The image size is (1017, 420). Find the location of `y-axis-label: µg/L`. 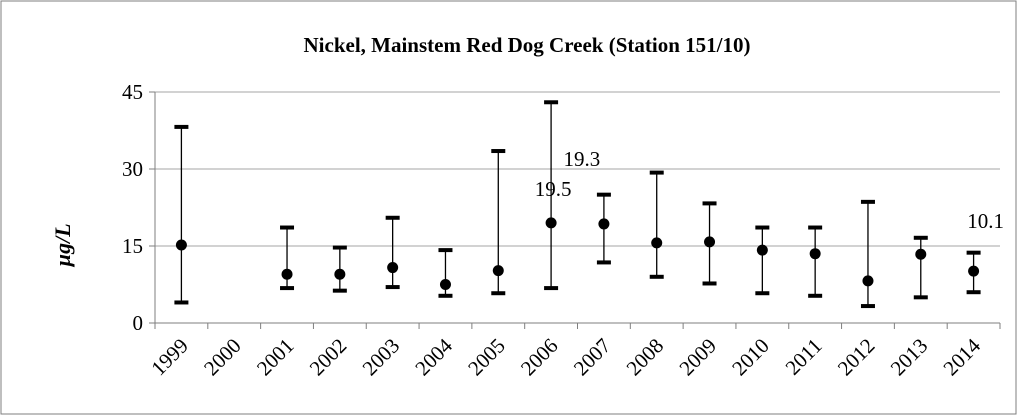

y-axis-label: µg/L is located at coordinates (62, 245).